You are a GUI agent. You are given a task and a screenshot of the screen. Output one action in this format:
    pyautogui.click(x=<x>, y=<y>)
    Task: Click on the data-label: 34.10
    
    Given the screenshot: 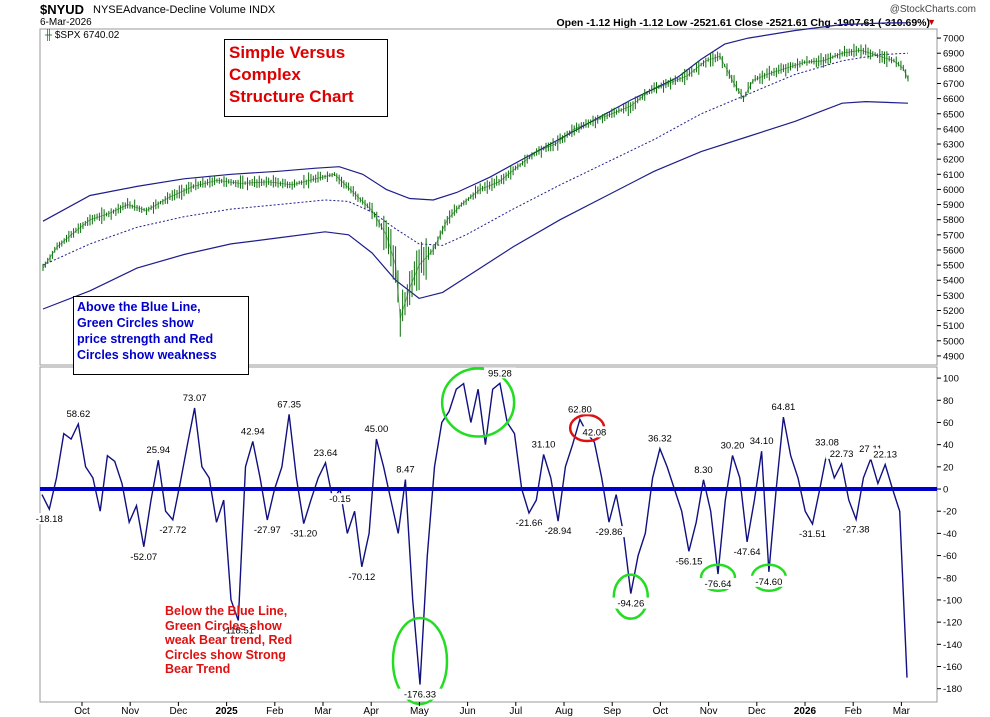 What is the action you would take?
    pyautogui.click(x=762, y=441)
    